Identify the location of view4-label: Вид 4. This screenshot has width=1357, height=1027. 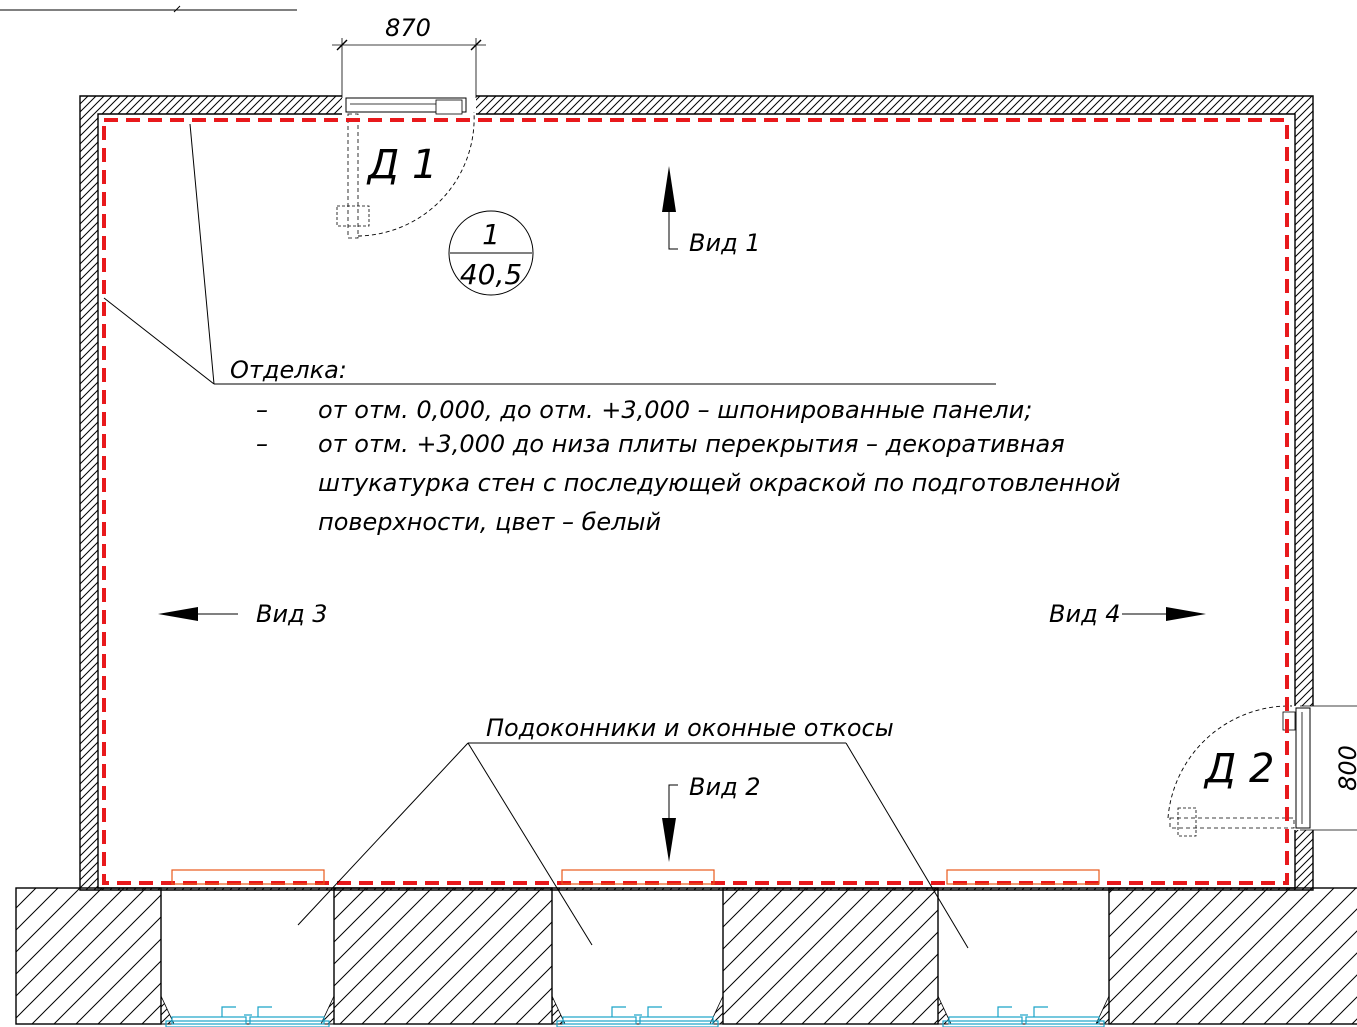
(1085, 614).